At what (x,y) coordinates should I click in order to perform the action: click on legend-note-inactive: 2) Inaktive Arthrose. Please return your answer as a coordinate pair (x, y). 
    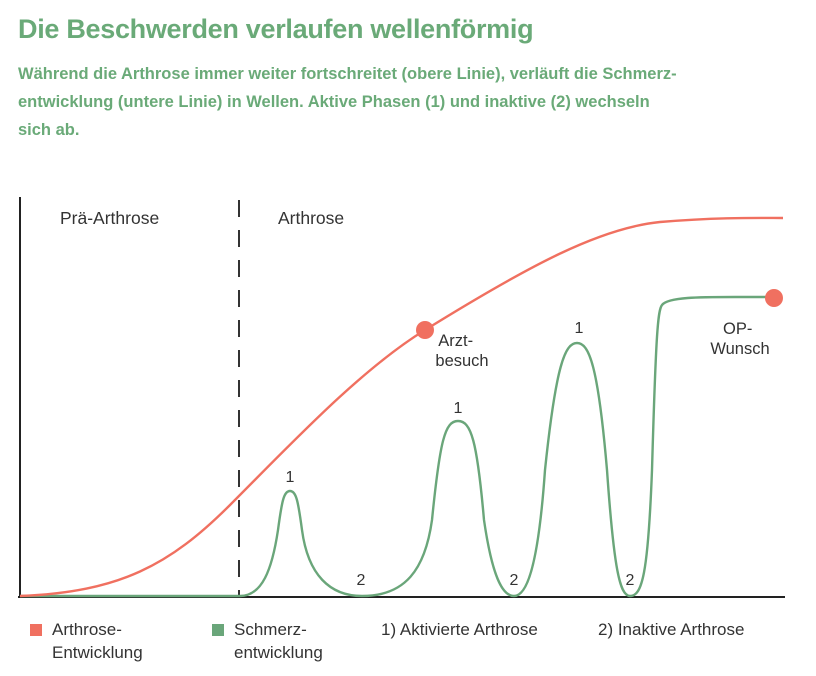
    Looking at the image, I should click on (671, 629).